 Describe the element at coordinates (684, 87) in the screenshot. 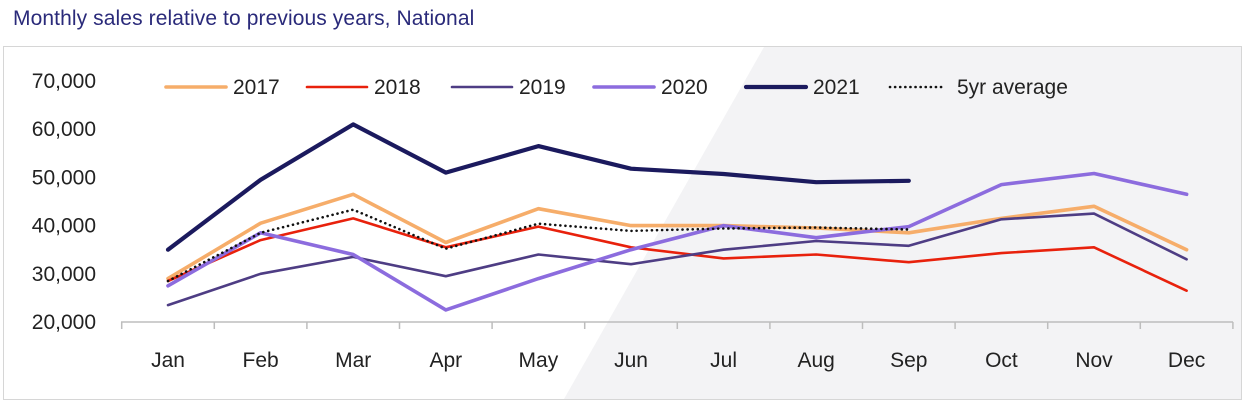

I see `legend-label-2020: 2020` at that location.